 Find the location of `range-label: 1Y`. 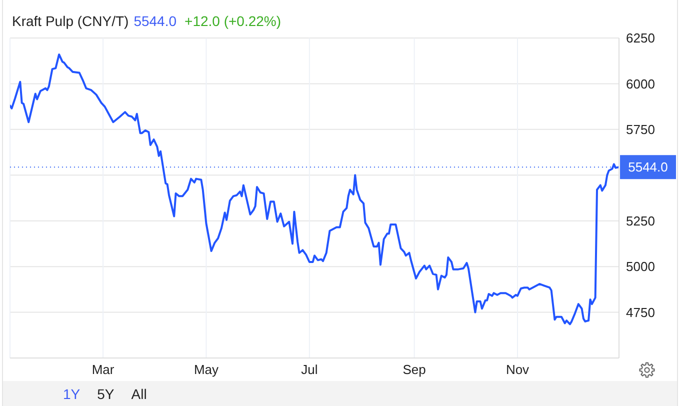

range-label: 1Y is located at coordinates (71, 394).